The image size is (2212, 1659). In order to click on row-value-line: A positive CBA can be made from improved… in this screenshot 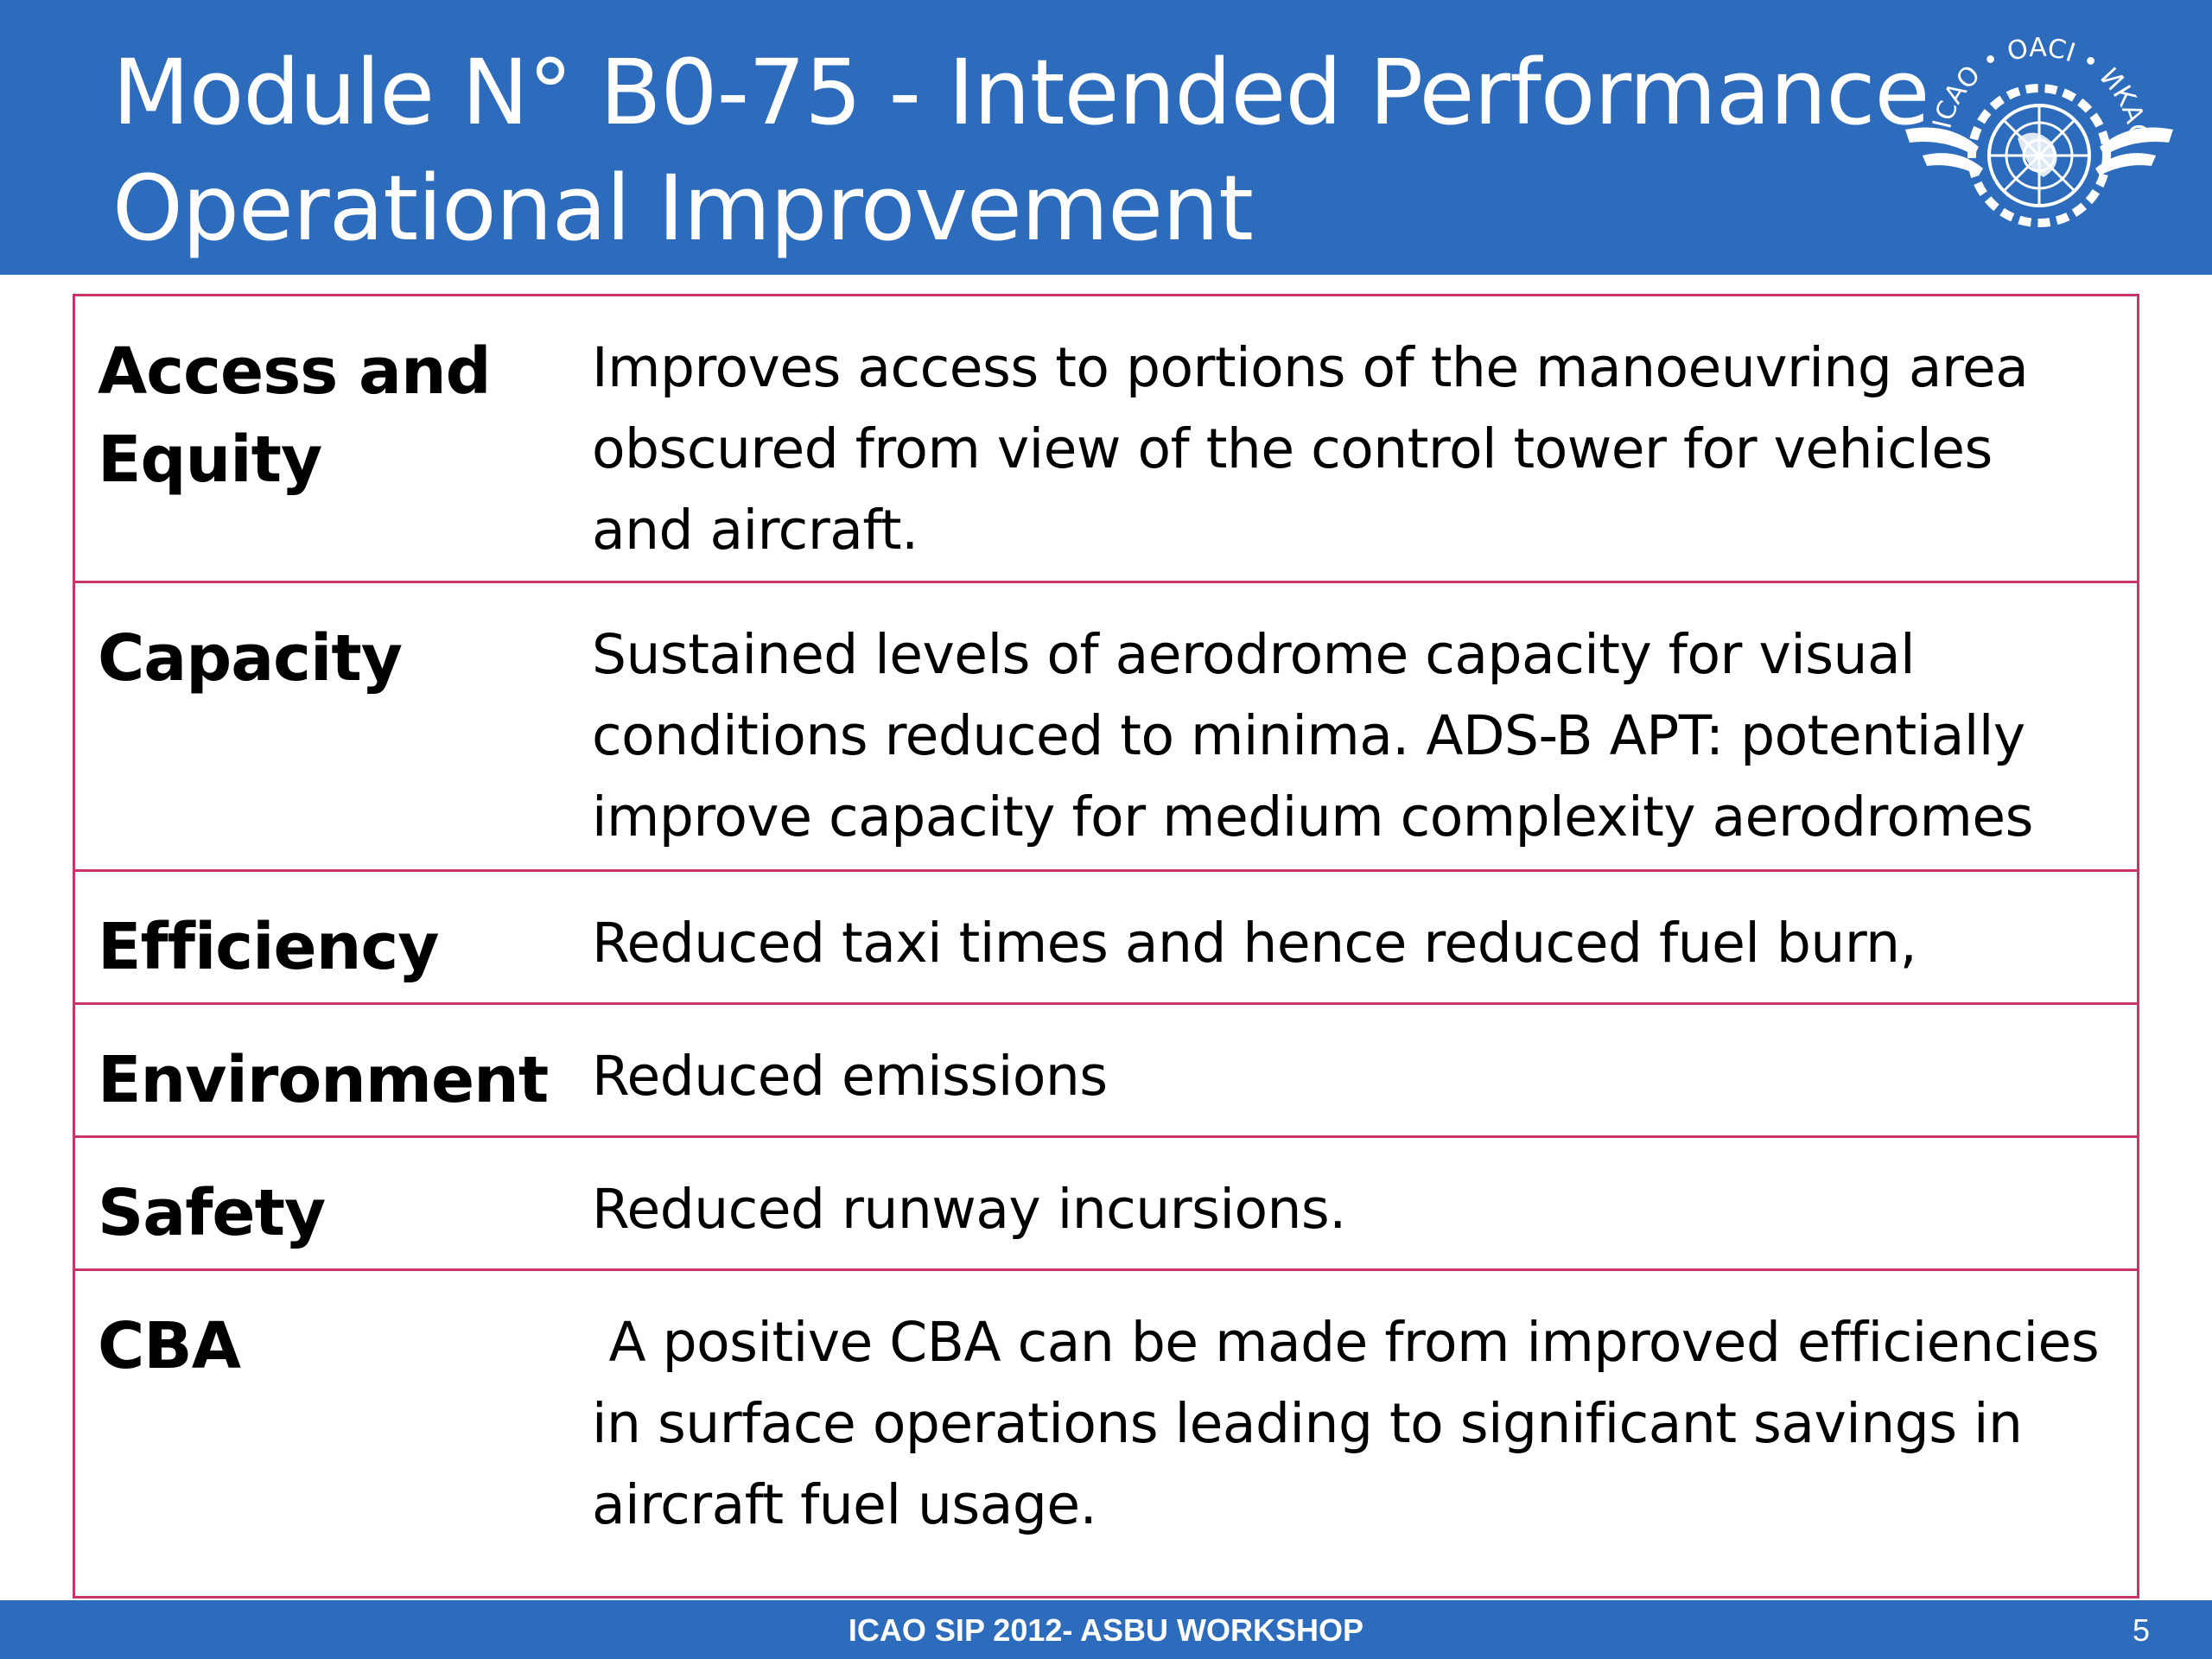, I will do `click(1346, 1342)`.